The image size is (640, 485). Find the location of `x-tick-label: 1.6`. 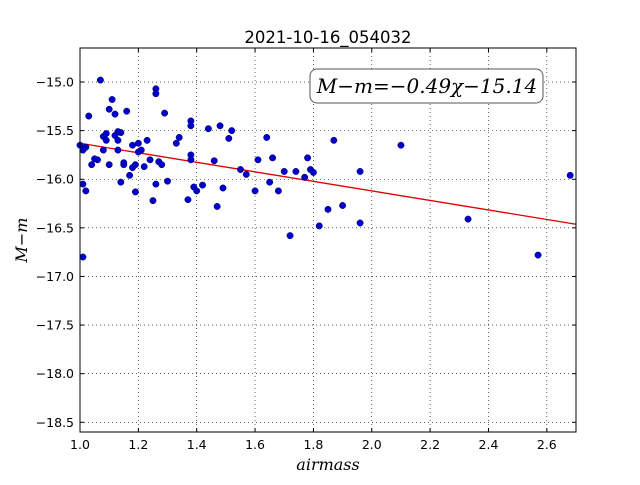

x-tick-label: 1.6 is located at coordinates (255, 444).